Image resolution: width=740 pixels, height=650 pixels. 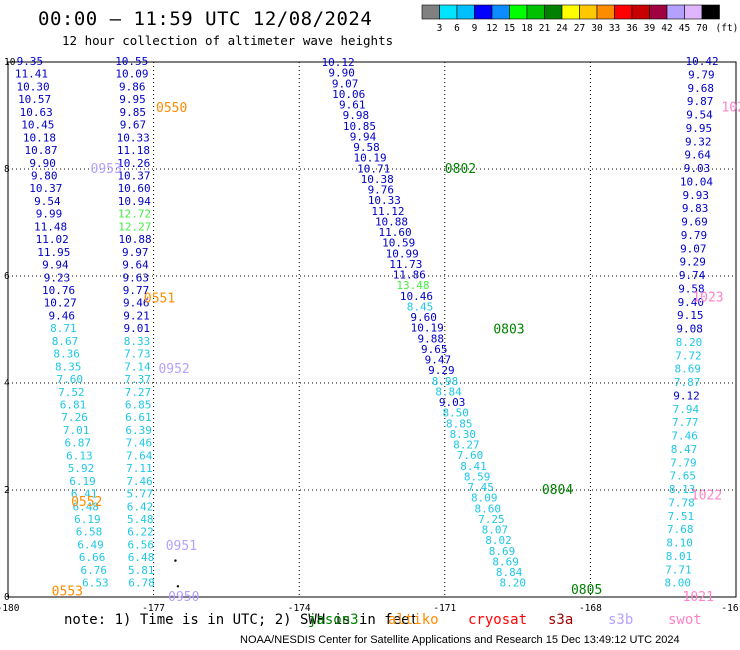 What do you see at coordinates (545, 28) in the screenshot?
I see `colorbar-tick-label: 21` at bounding box center [545, 28].